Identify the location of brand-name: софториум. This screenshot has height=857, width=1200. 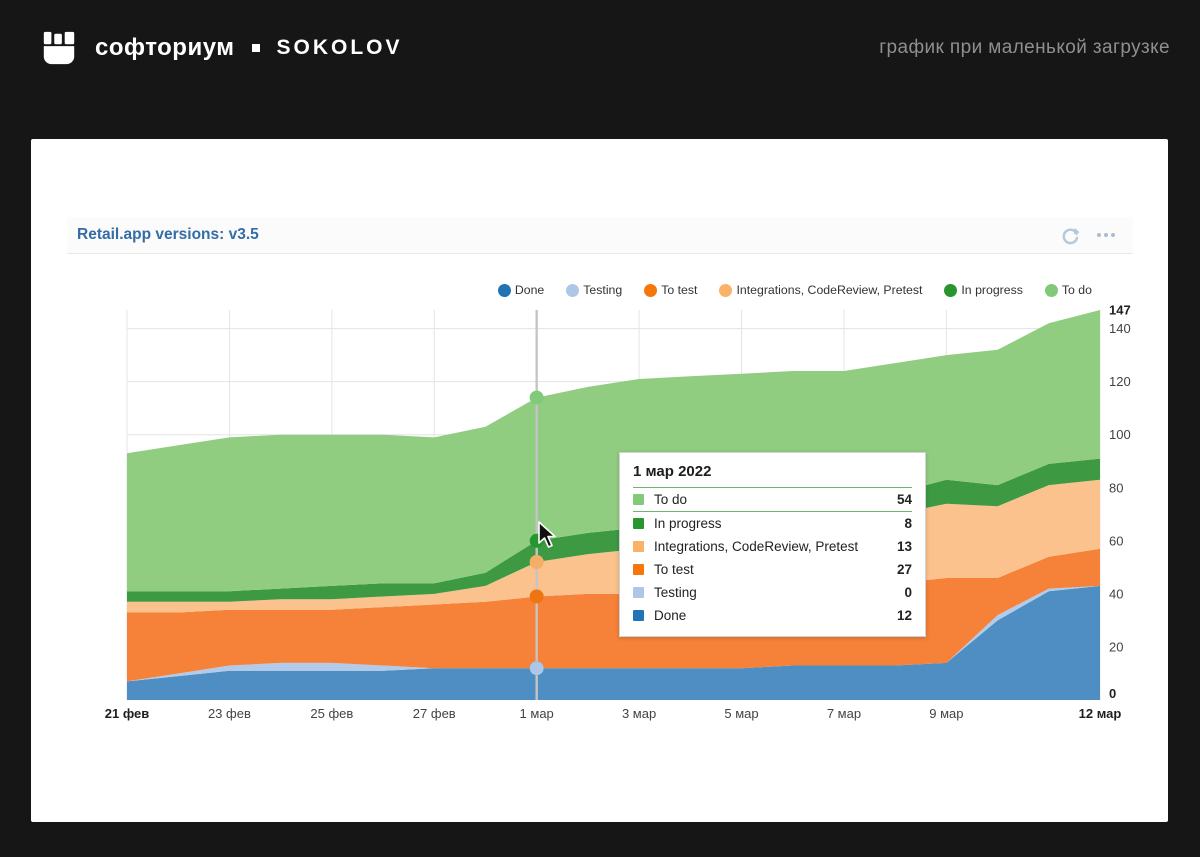
(165, 47).